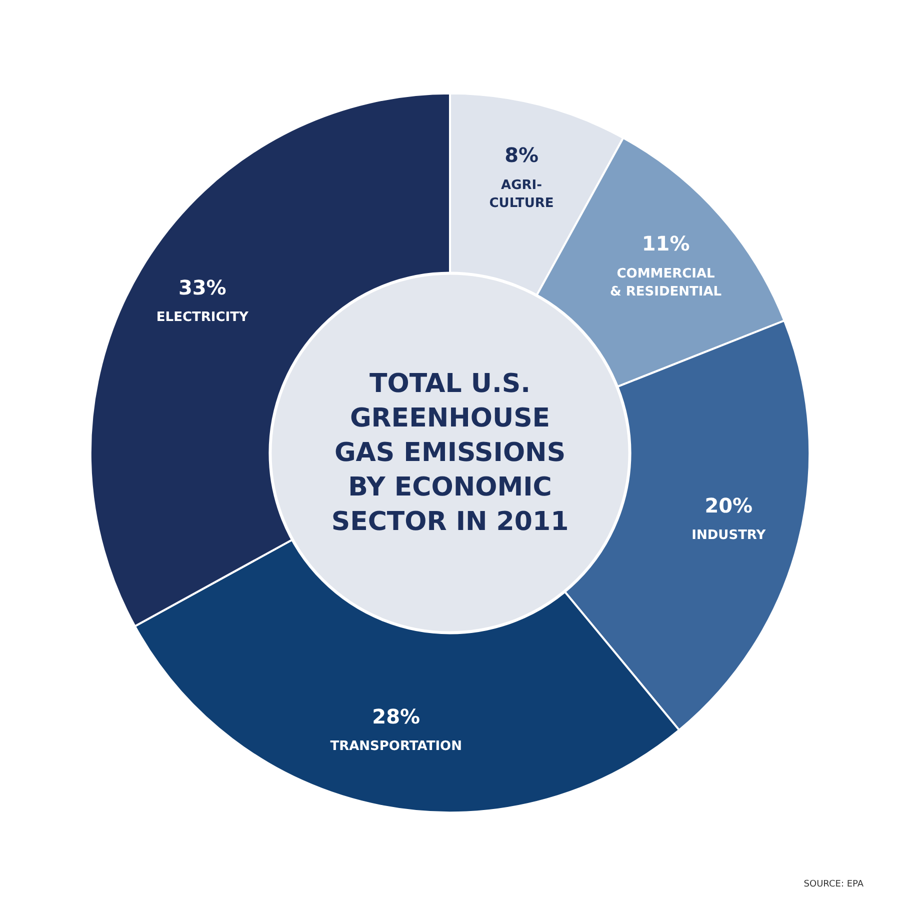  I want to click on data-label: 28%, so click(396, 716).